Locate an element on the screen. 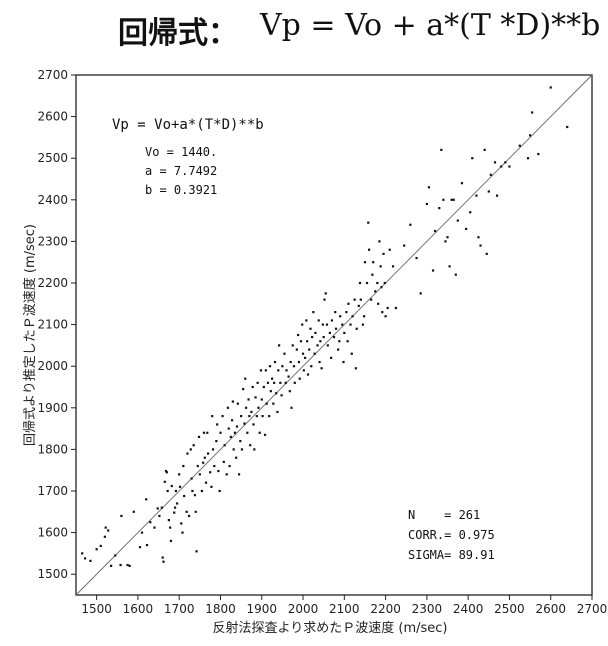 The image size is (608, 646). y-tick-label: 1500 is located at coordinates (52, 574).